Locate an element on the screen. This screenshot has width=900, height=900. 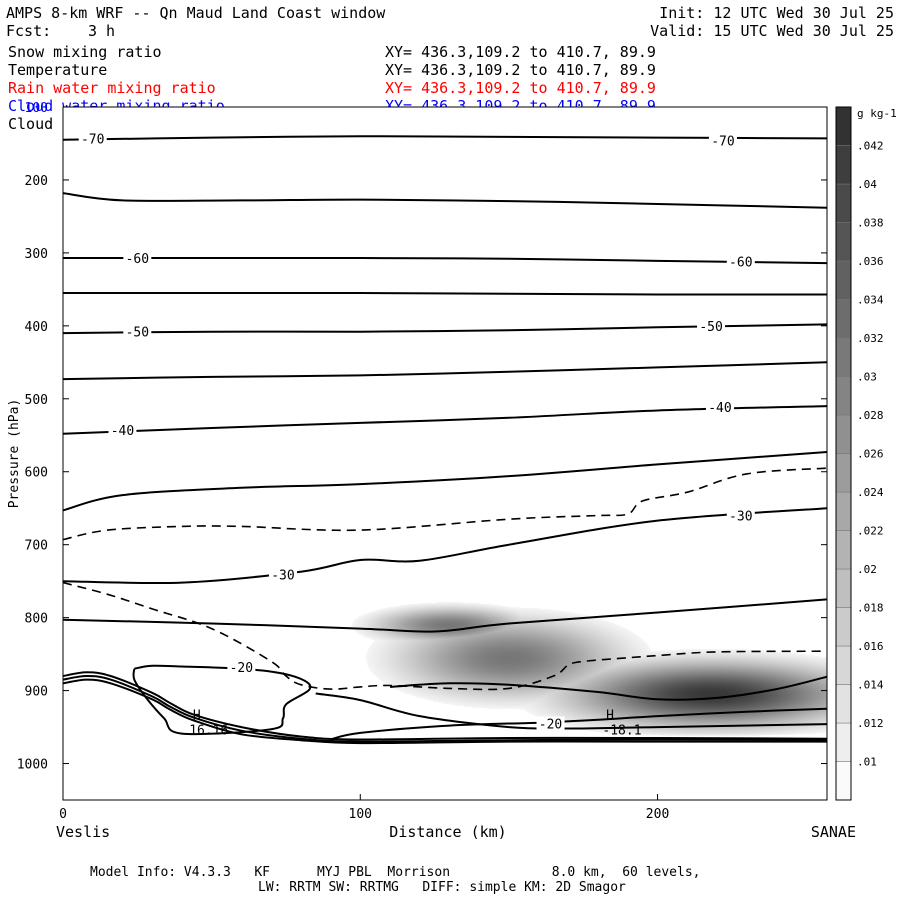
y-axis-label: Pressure (hPa) is located at coordinates (14, 454).